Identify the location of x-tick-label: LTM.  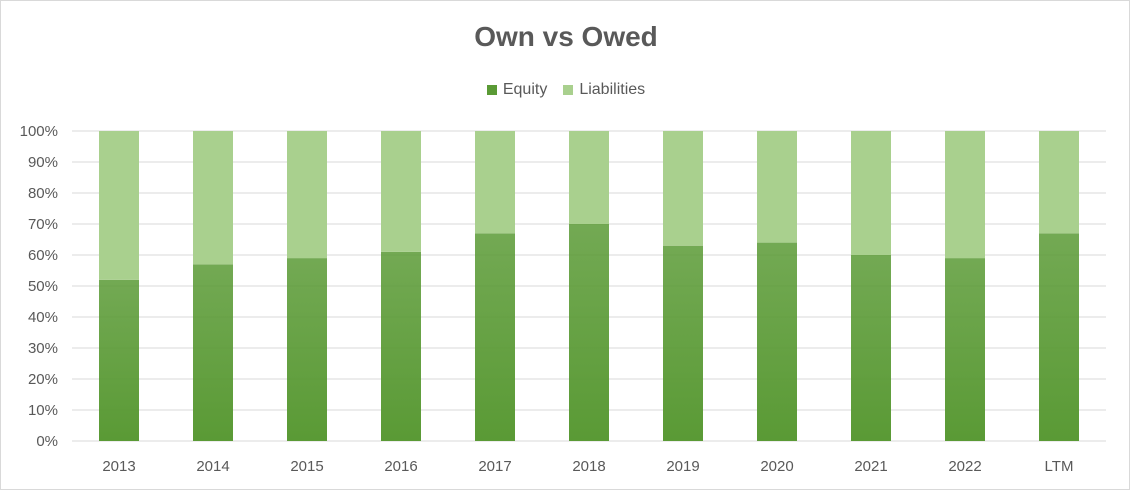
(1059, 466).